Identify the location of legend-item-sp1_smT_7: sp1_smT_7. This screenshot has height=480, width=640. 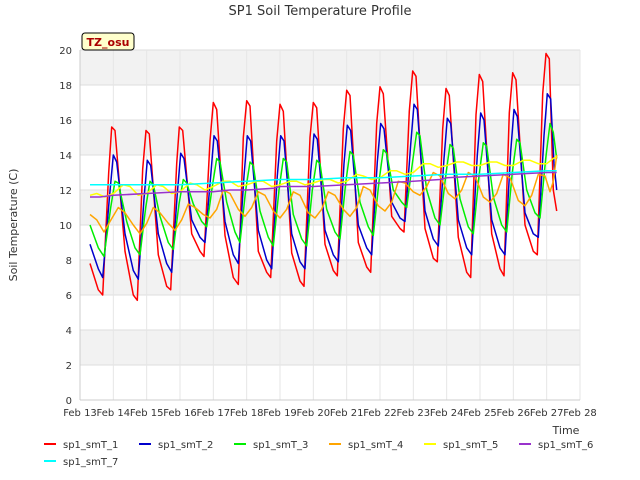
(81, 462).